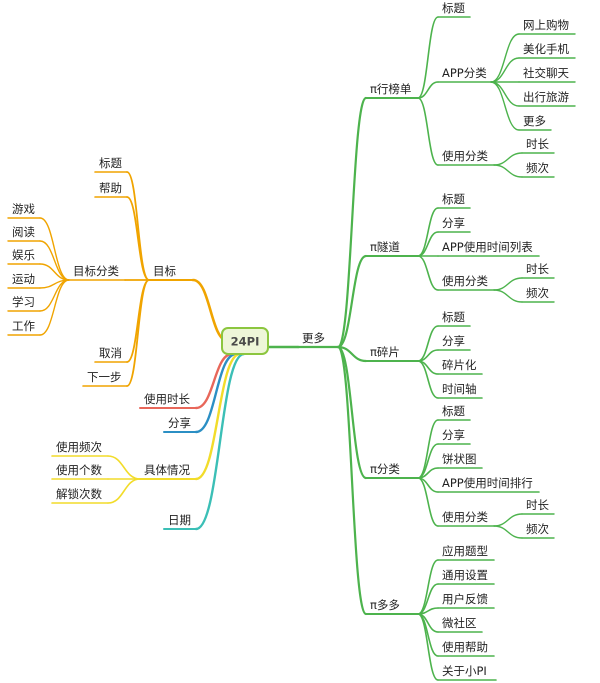  I want to click on root-label: 24PI, so click(245, 342).